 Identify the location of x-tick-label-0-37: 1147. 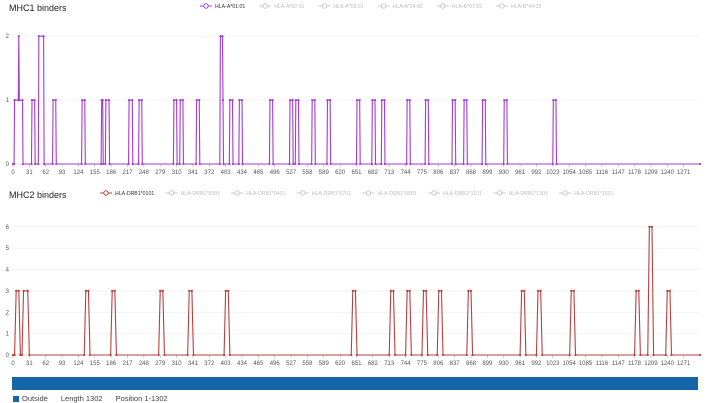
(619, 173).